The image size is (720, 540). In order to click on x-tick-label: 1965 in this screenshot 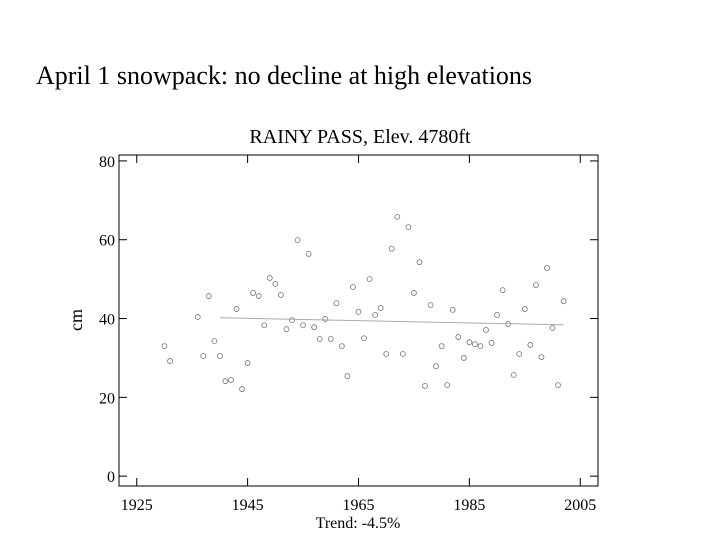, I will do `click(359, 505)`.